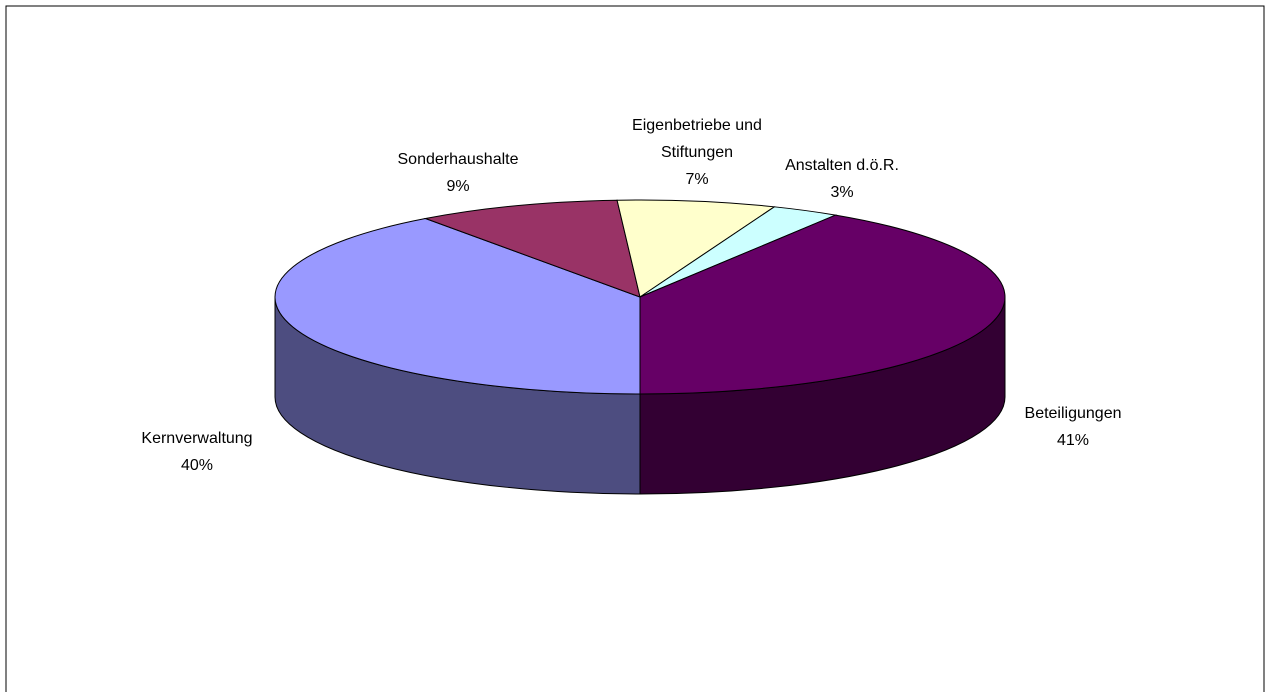 Image resolution: width=1271 pixels, height=692 pixels. Describe the element at coordinates (697, 179) in the screenshot. I see `slice-value: 7%` at that location.